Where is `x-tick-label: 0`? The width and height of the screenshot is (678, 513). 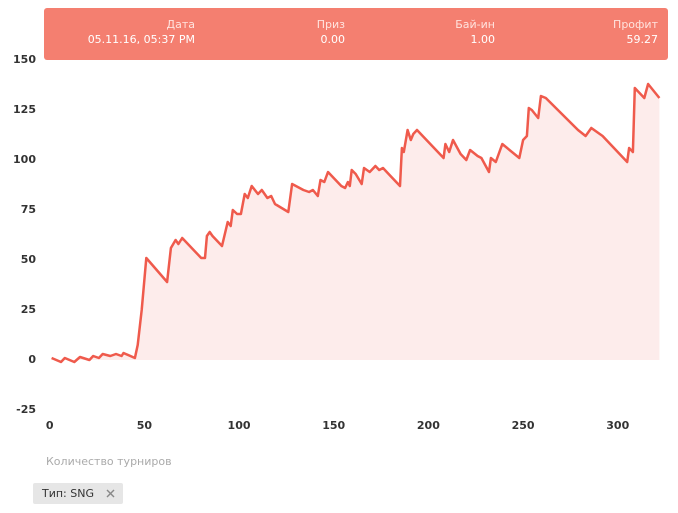 x-tick-label: 0 is located at coordinates (50, 425).